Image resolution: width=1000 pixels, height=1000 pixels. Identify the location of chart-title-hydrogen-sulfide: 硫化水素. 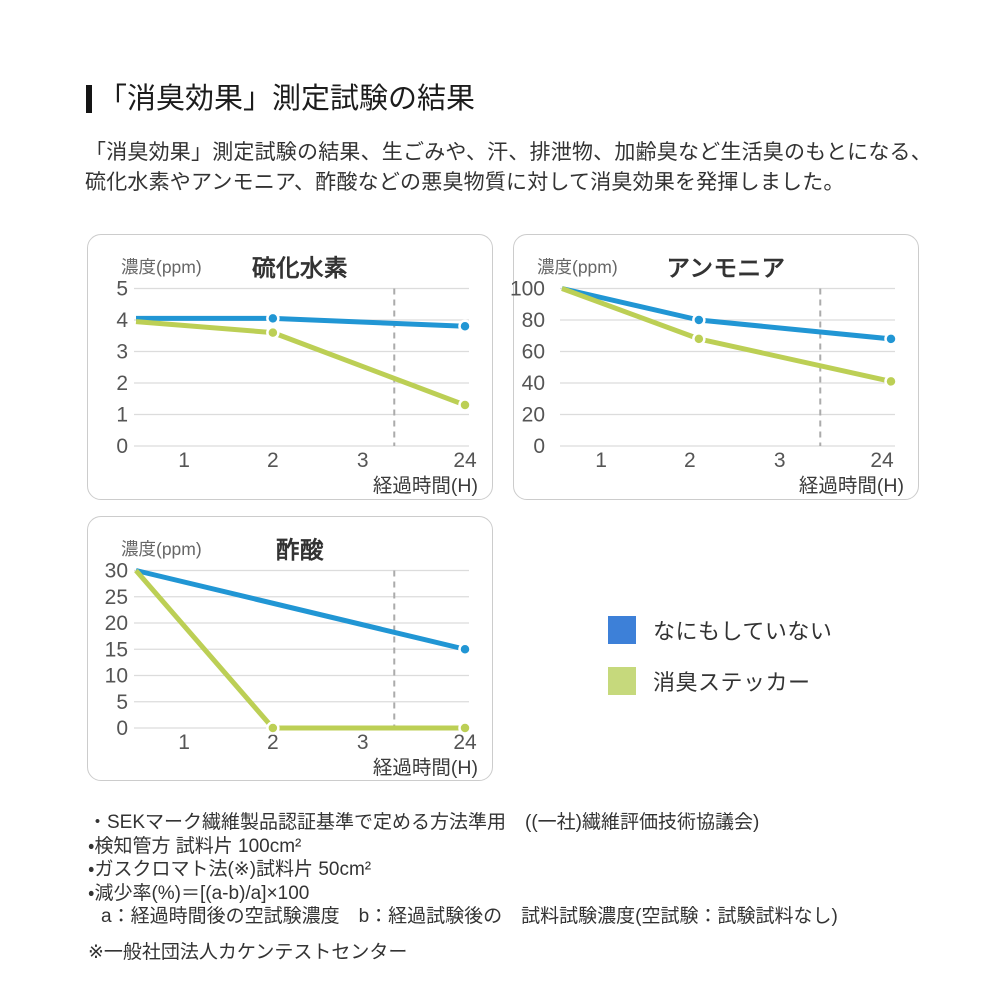
(300, 268).